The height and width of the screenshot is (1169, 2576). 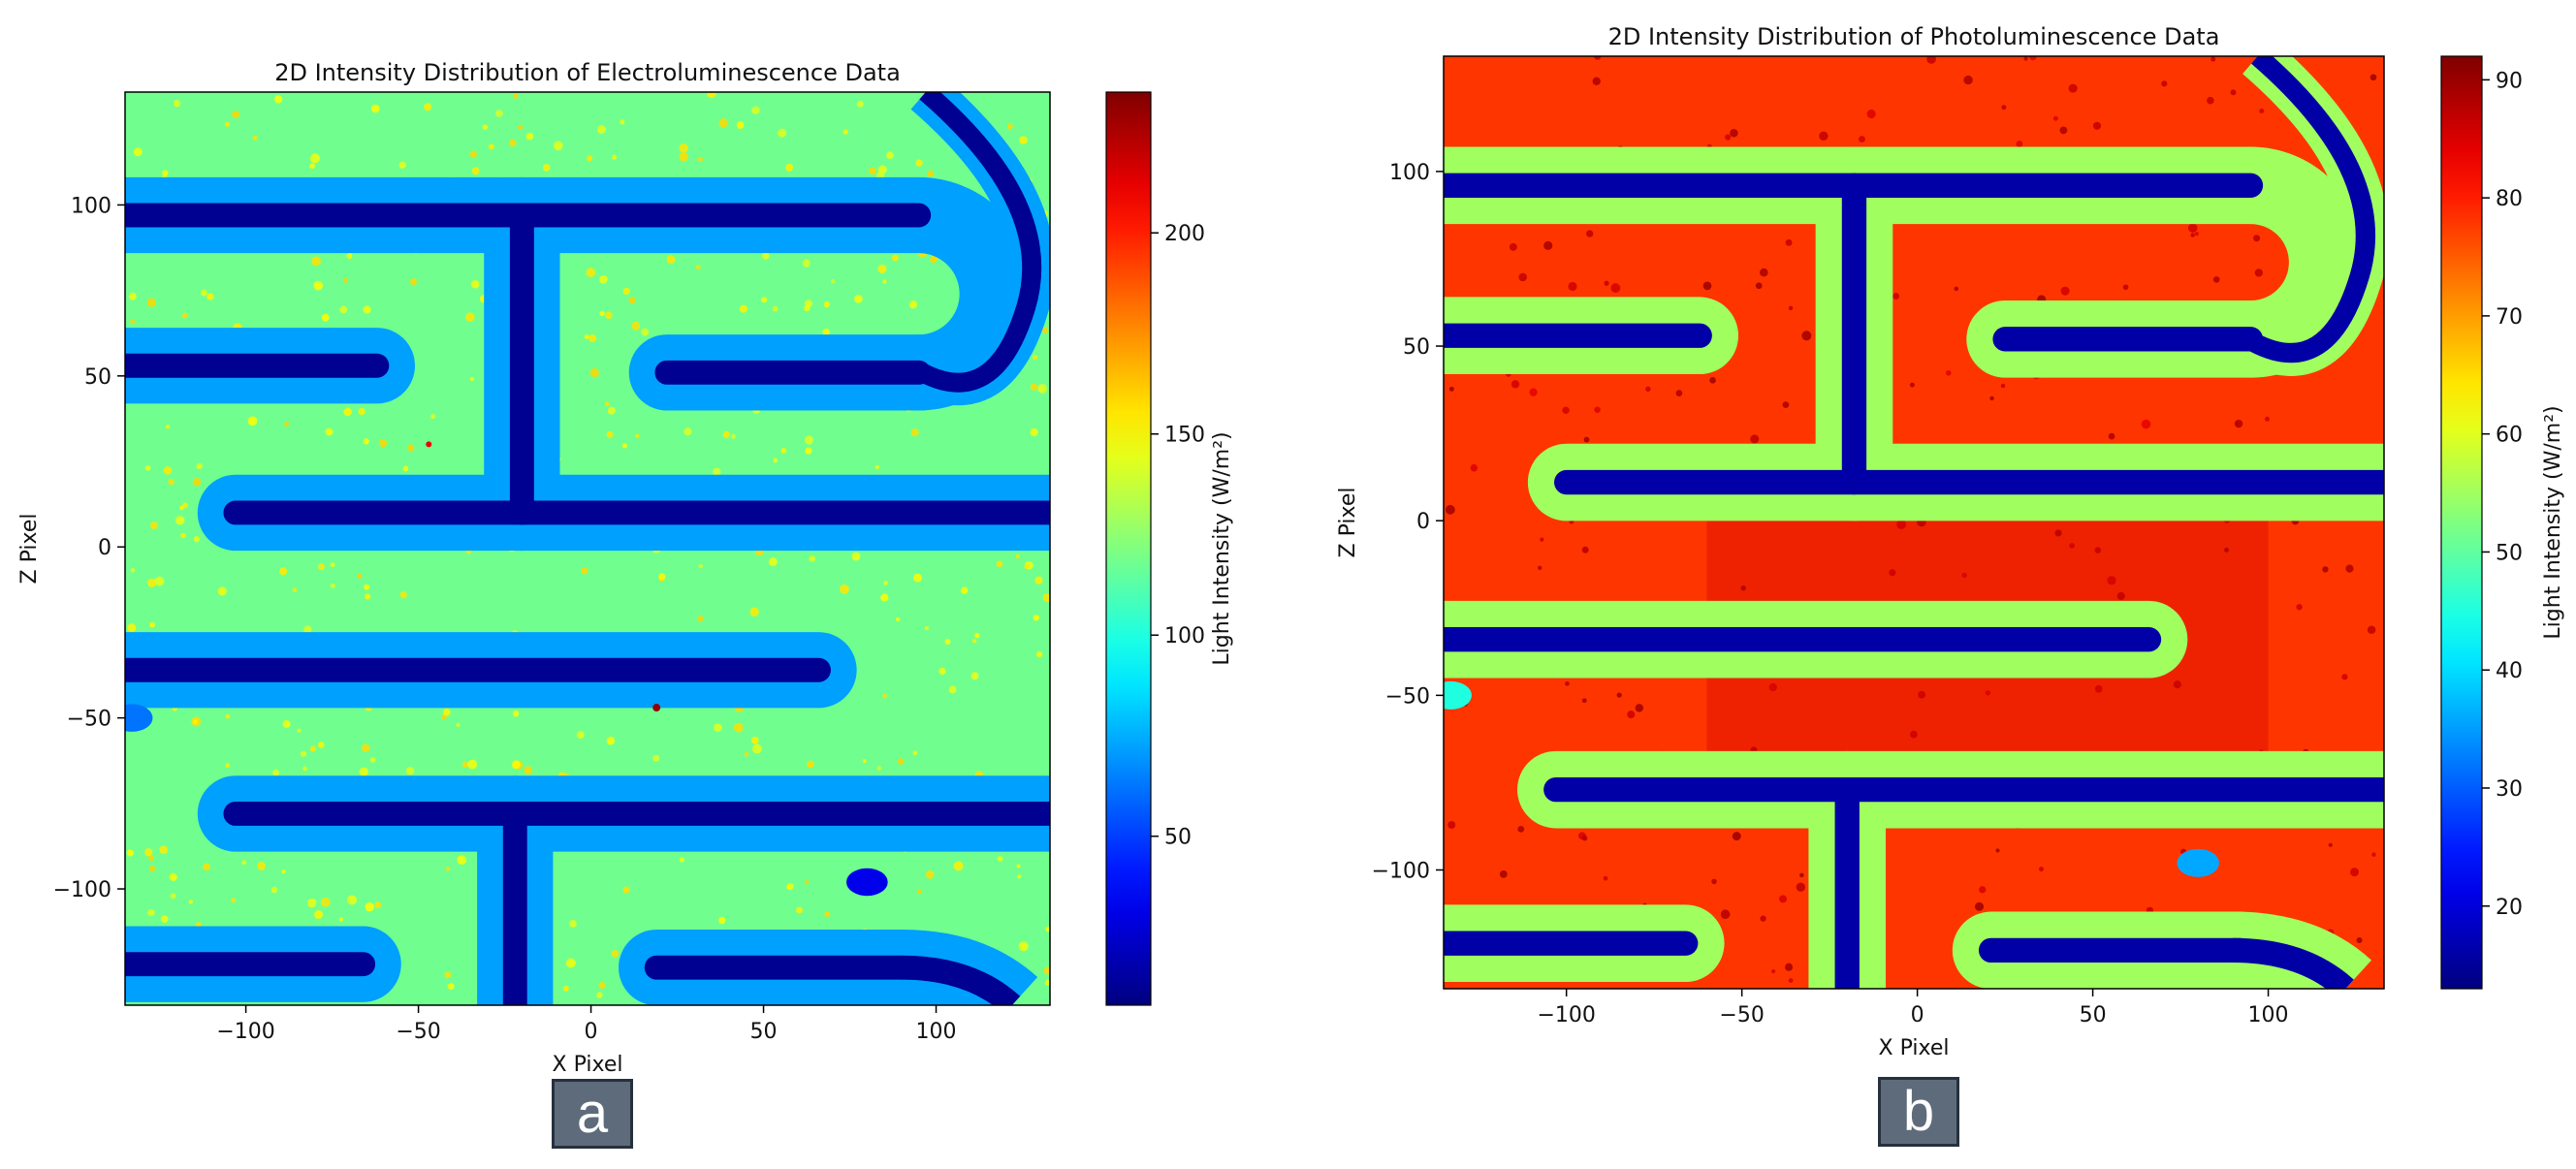 What do you see at coordinates (2509, 436) in the screenshot?
I see `colorbar-tick-label: 60` at bounding box center [2509, 436].